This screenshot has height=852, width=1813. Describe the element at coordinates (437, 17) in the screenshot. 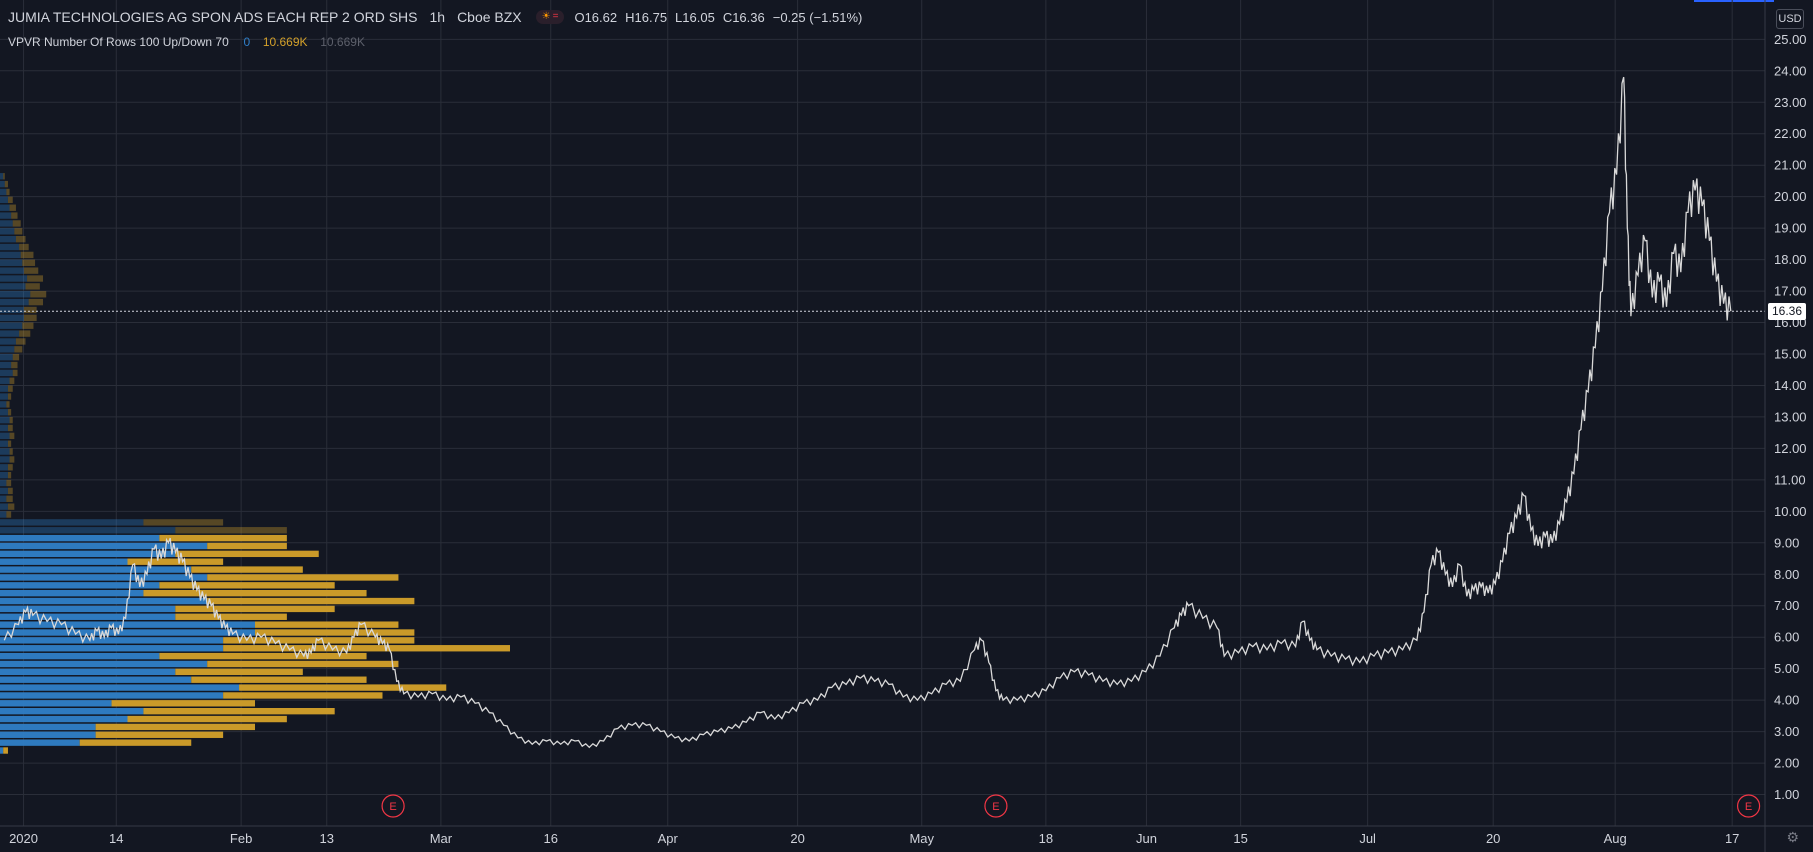

I see `interval-label: 1h` at that location.